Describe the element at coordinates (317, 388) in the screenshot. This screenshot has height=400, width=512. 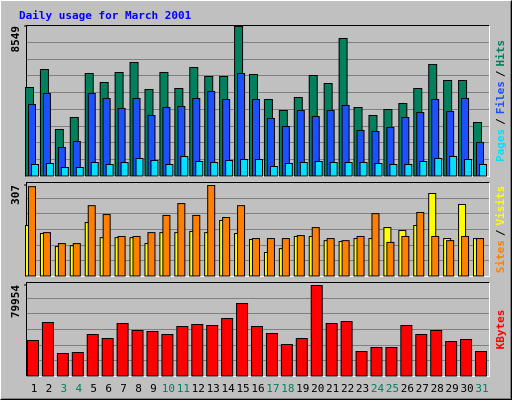
I see `x-tick-label: 20` at that location.